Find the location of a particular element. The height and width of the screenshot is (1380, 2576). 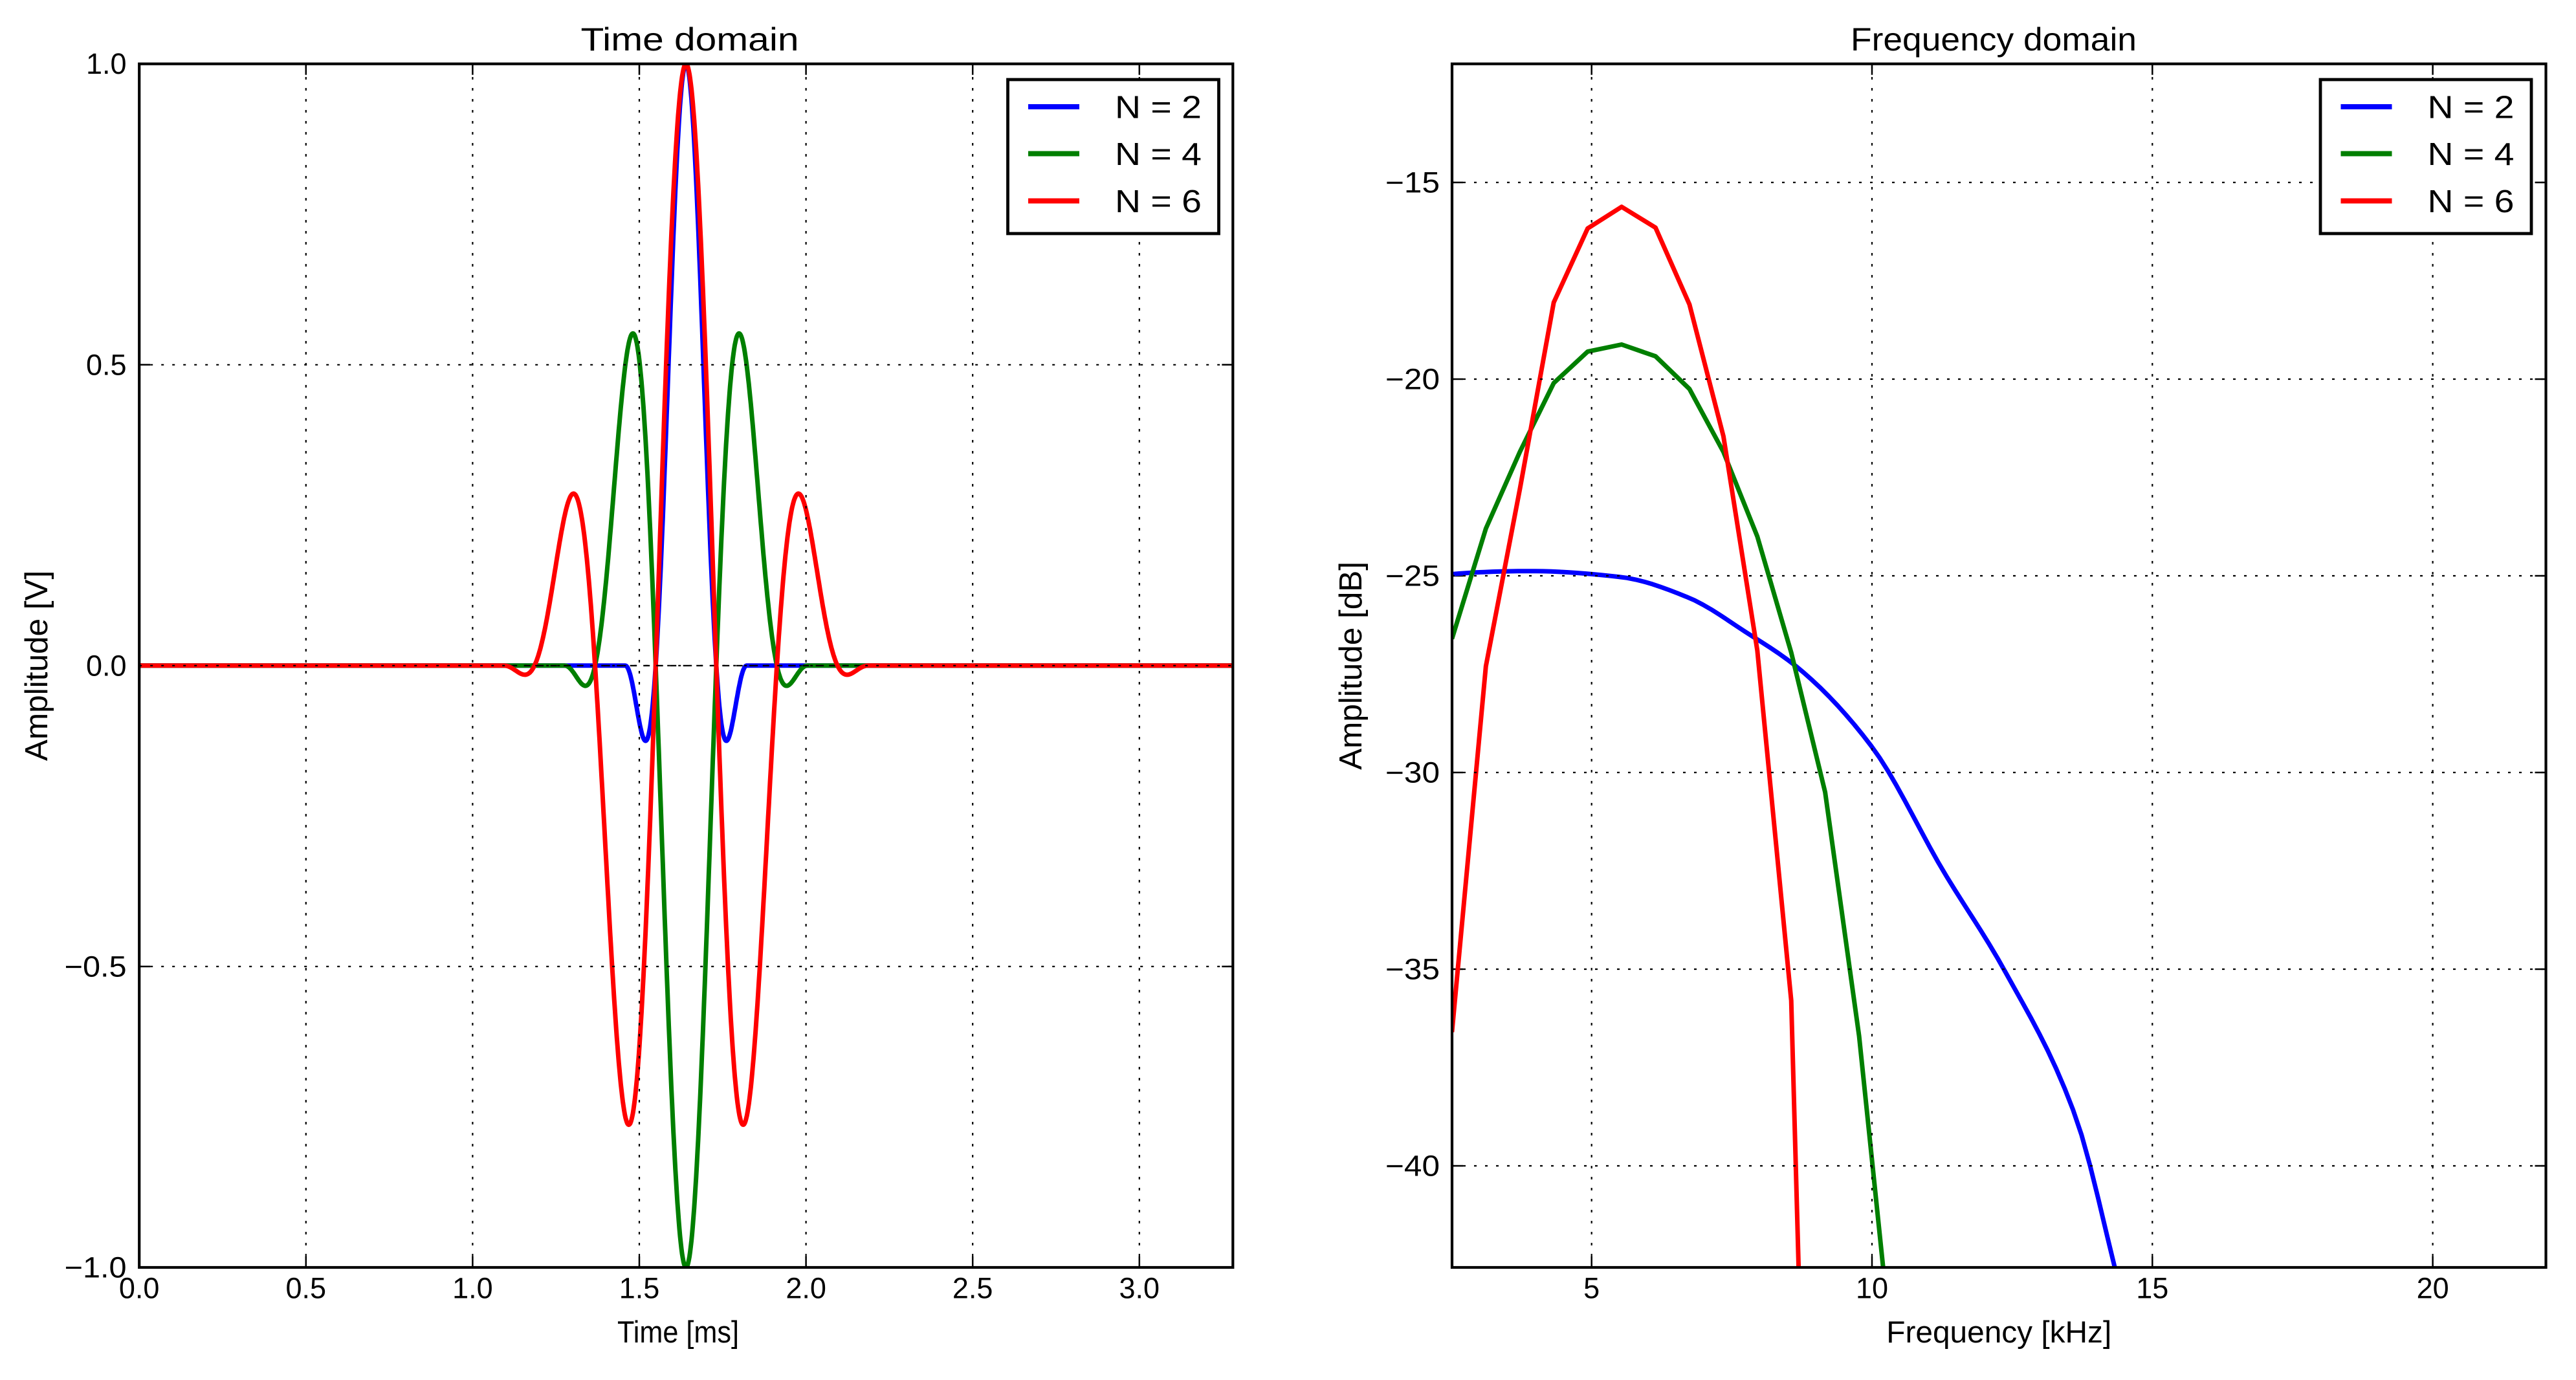

svg-text: −40 is located at coordinates (1413, 1167).